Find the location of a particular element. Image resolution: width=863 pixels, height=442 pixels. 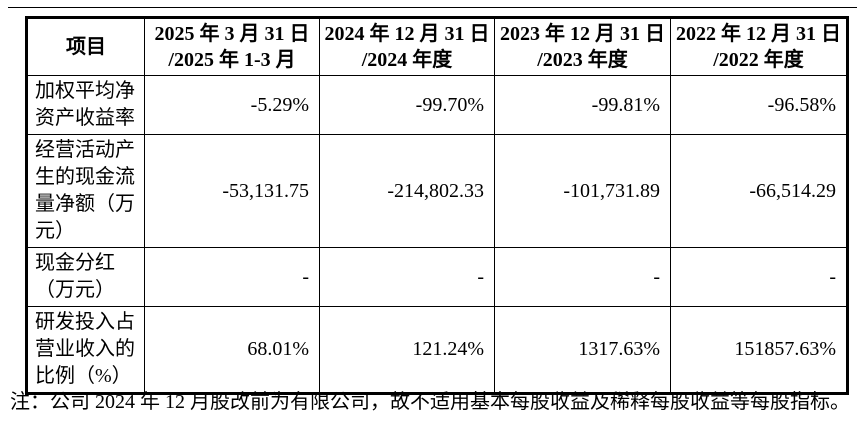

value-cell: 121.24% is located at coordinates (407, 350).